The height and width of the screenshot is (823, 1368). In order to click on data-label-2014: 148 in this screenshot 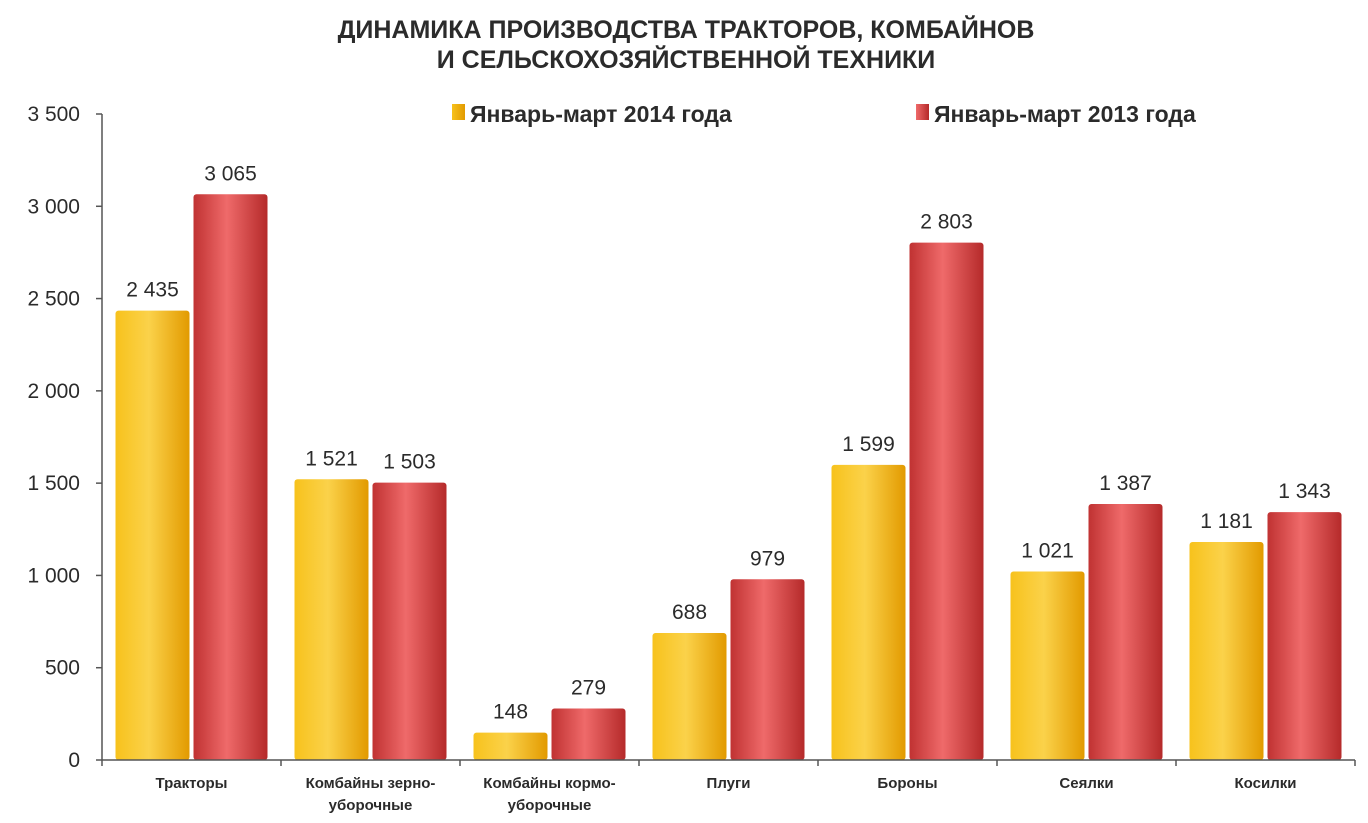, I will do `click(510, 712)`.